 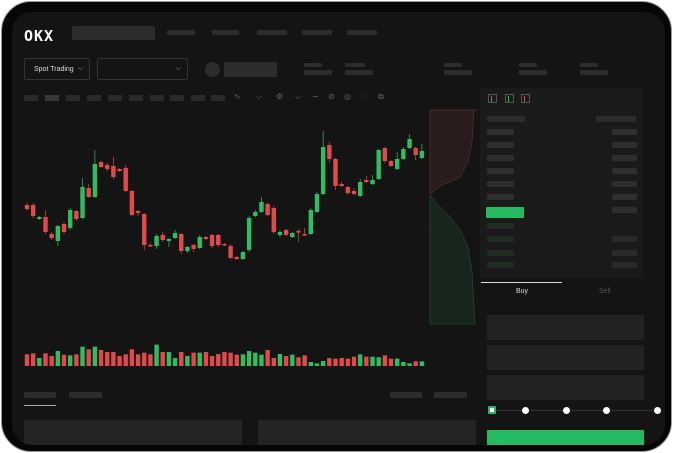 I want to click on target-icon: ◎, so click(x=347, y=96).